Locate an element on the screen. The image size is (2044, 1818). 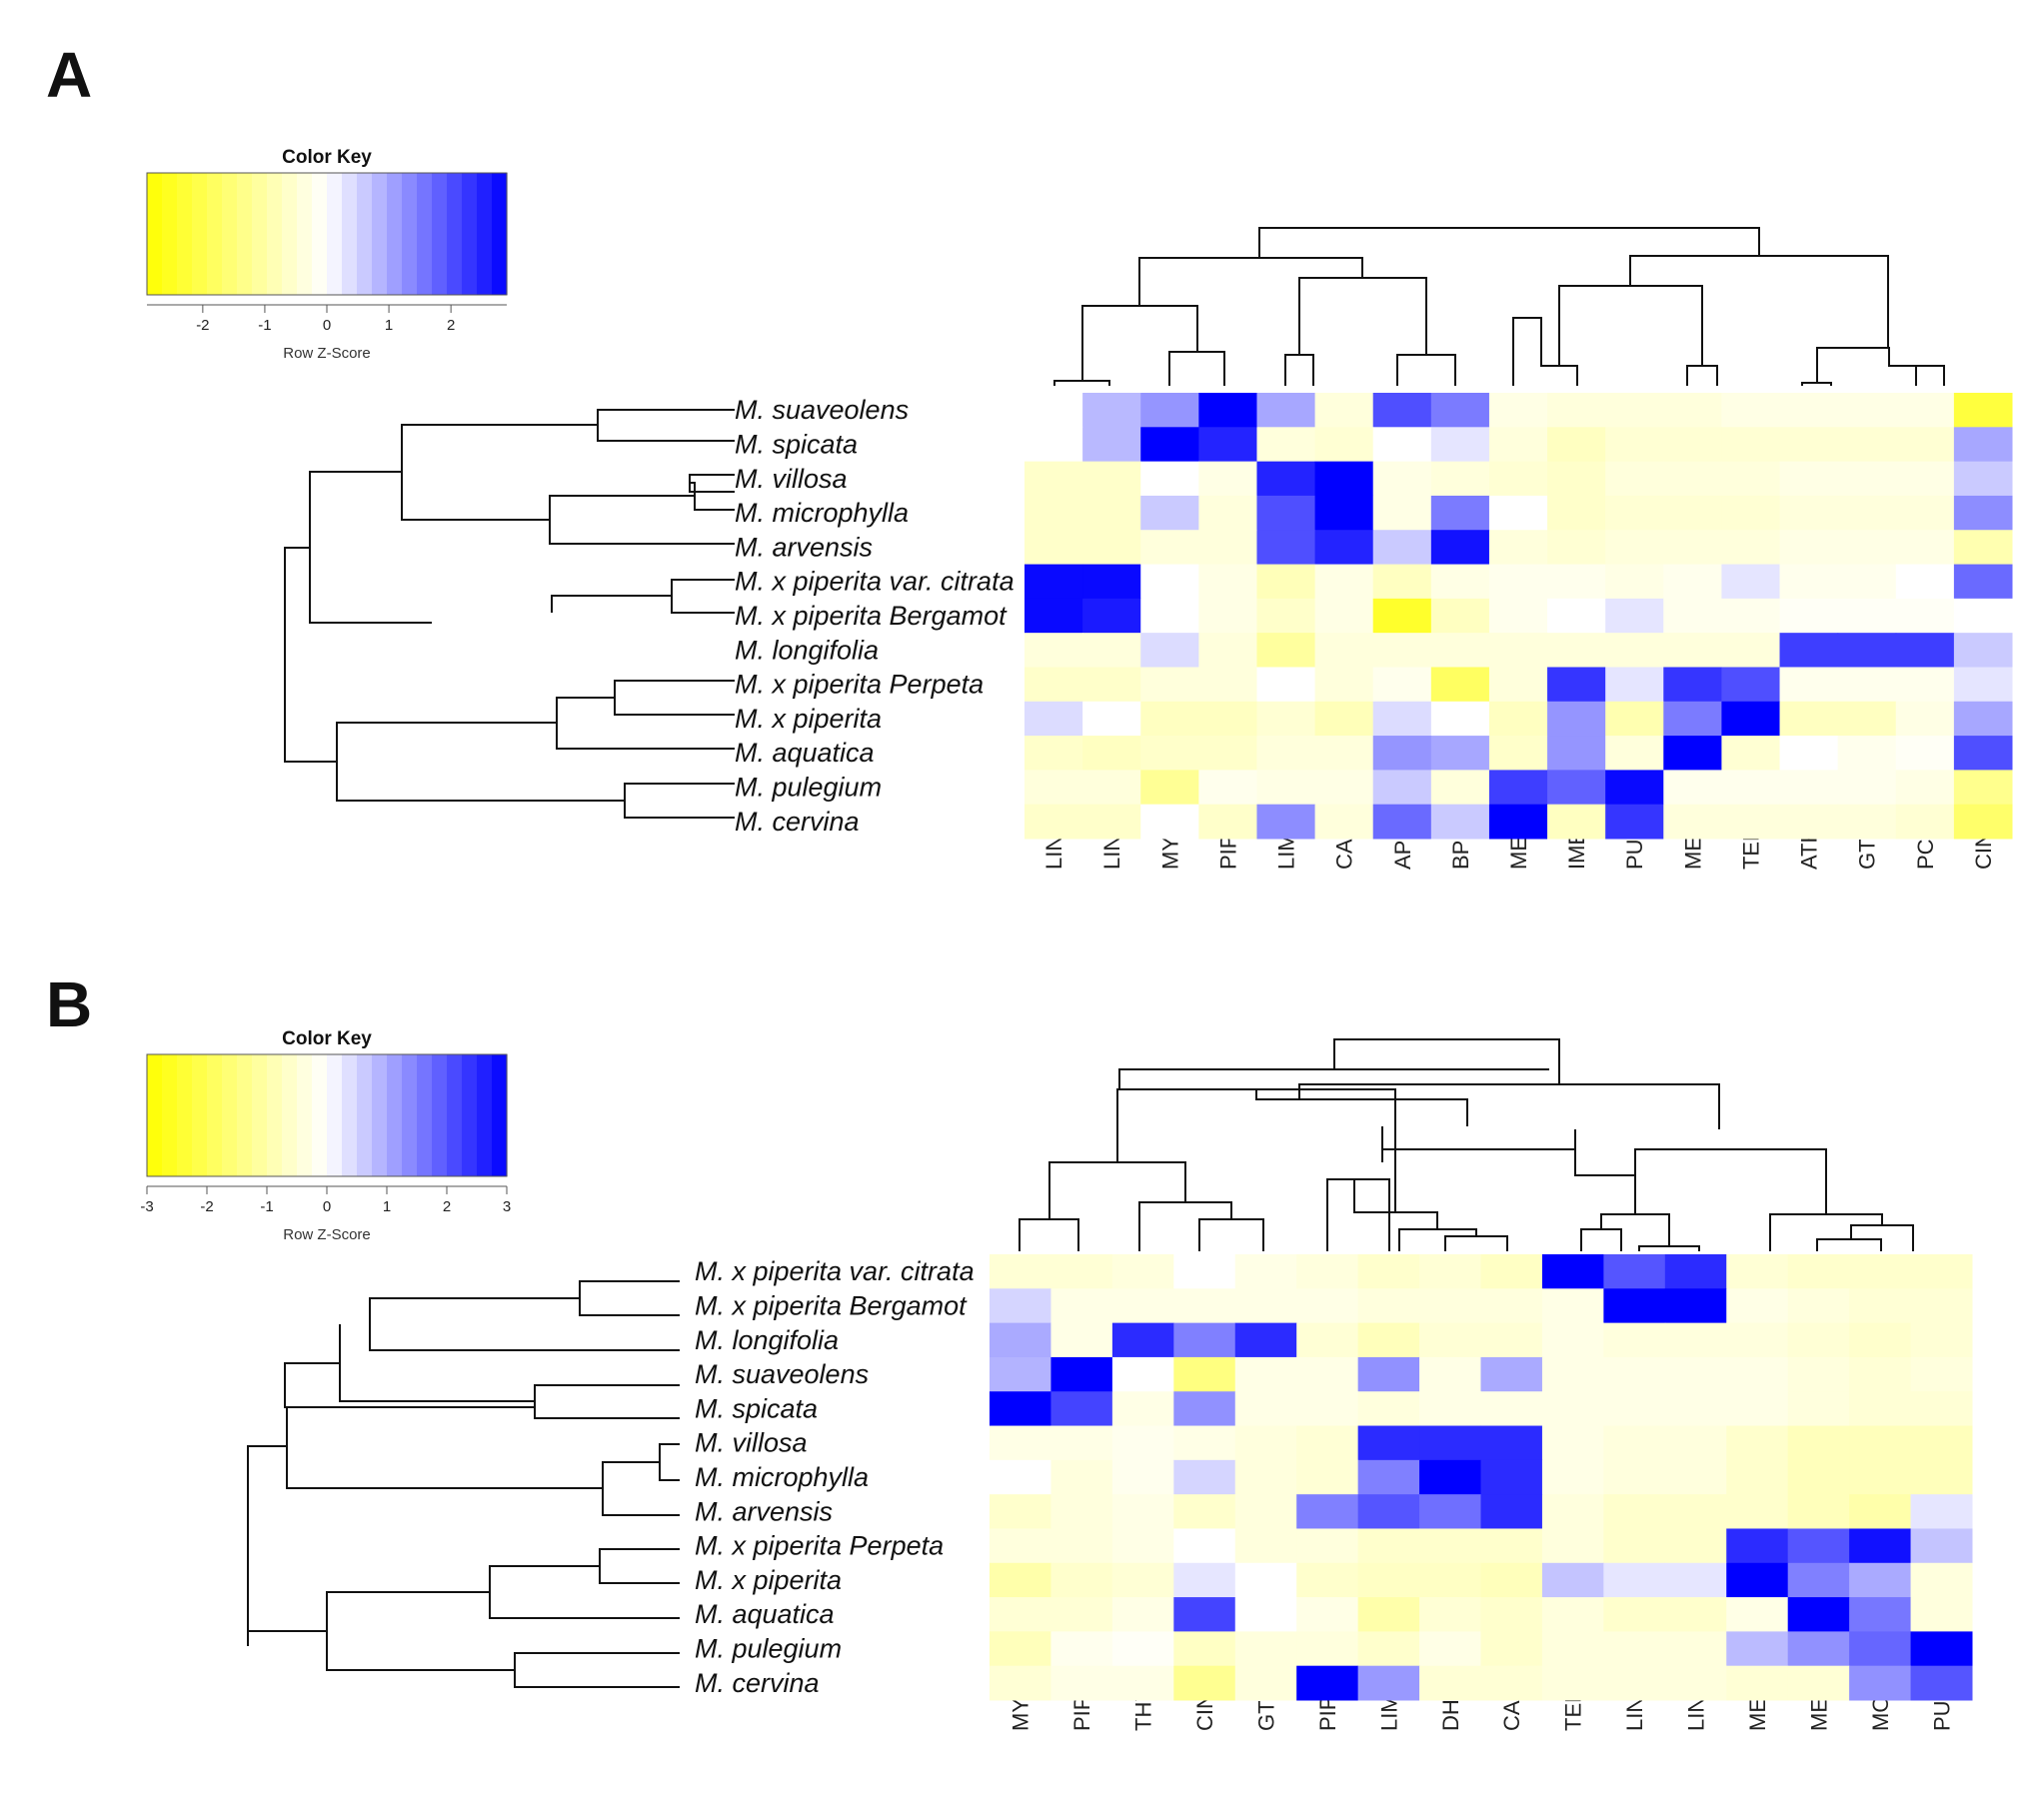
row-label: M. x piperita var. citrata is located at coordinates (835, 1271).